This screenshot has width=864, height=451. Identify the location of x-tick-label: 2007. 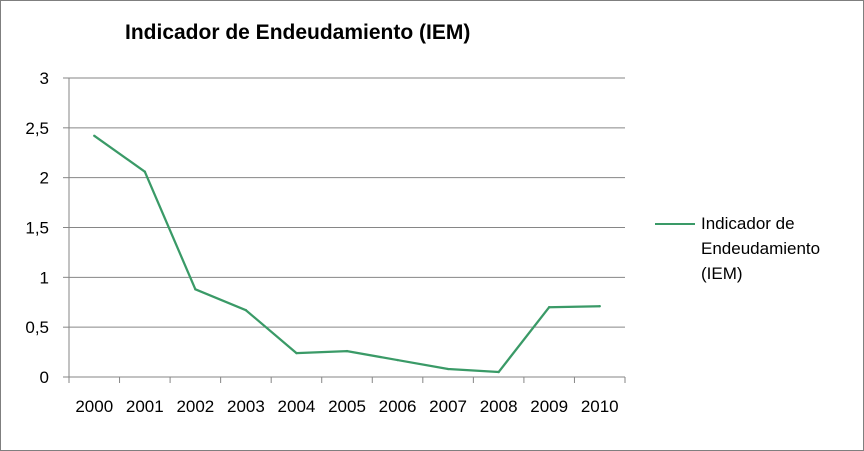
(448, 406).